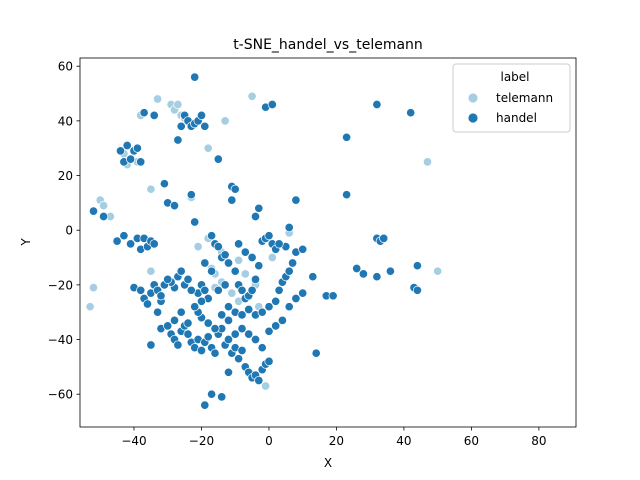  Describe the element at coordinates (473, 118) in the screenshot. I see `legend-marker-handel` at that location.